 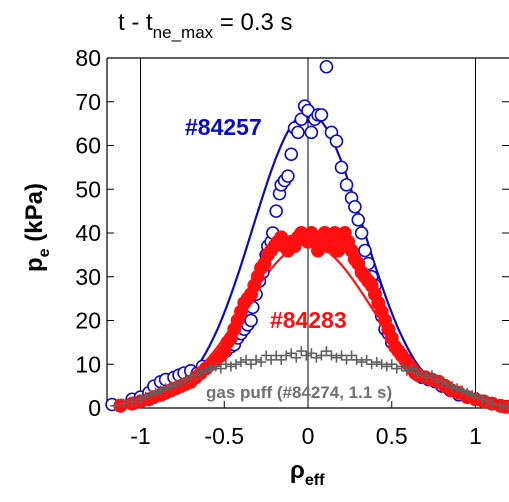 What do you see at coordinates (308, 436) in the screenshot?
I see `x-tick-label: 0` at bounding box center [308, 436].